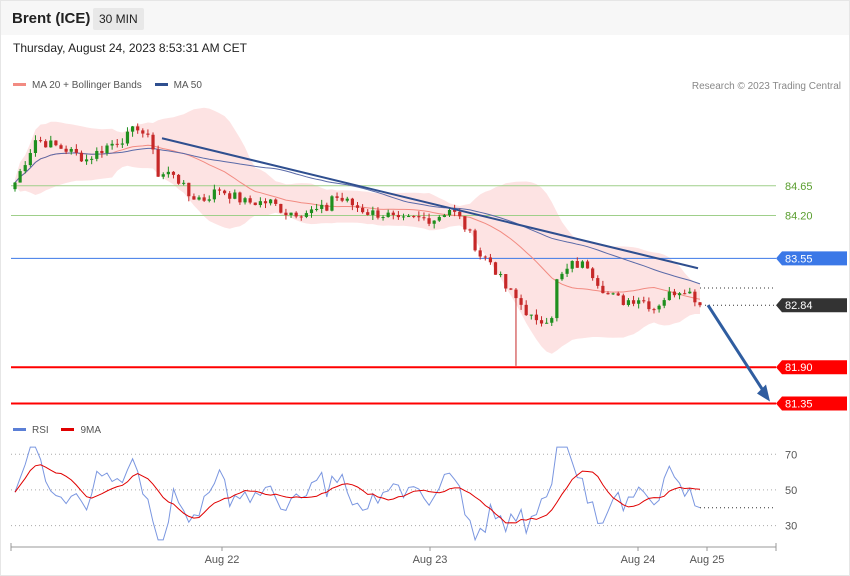 This screenshot has width=850, height=576. I want to click on level-label-81.90: 81.90, so click(799, 368).